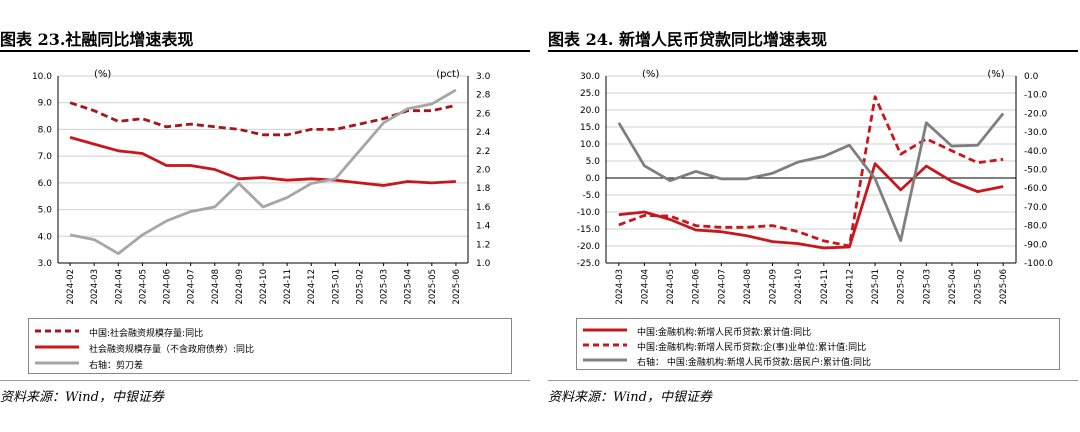  I want to click on legend-label: 中国:社会融资规模存量:同比, so click(146, 334).